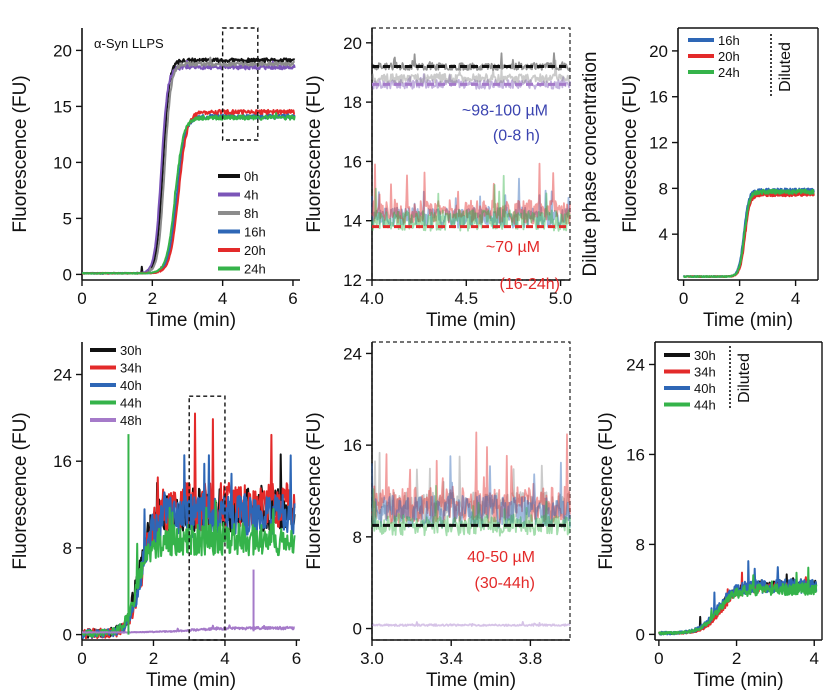  I want to click on y-tick-label: 10, so click(62, 162).